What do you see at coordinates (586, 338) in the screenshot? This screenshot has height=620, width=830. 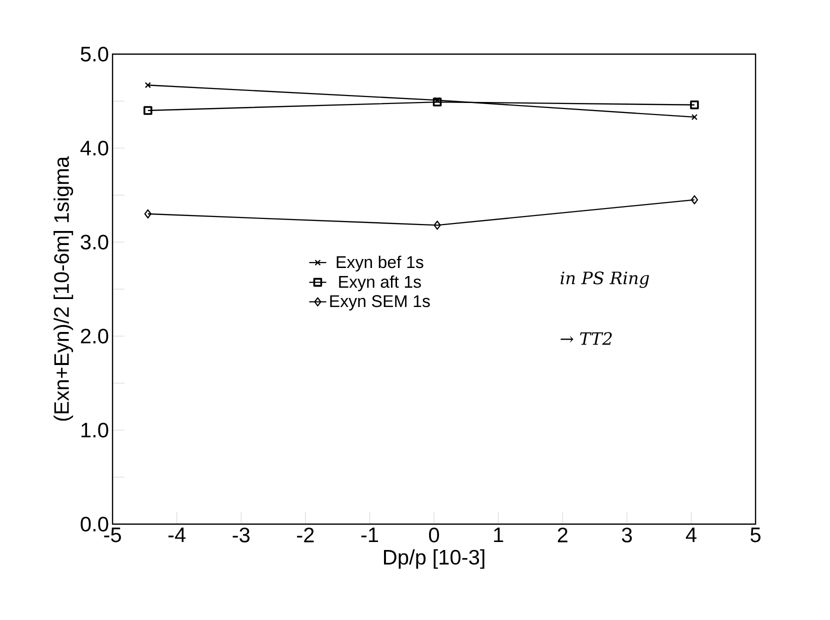 I see `annotation: → TT2` at bounding box center [586, 338].